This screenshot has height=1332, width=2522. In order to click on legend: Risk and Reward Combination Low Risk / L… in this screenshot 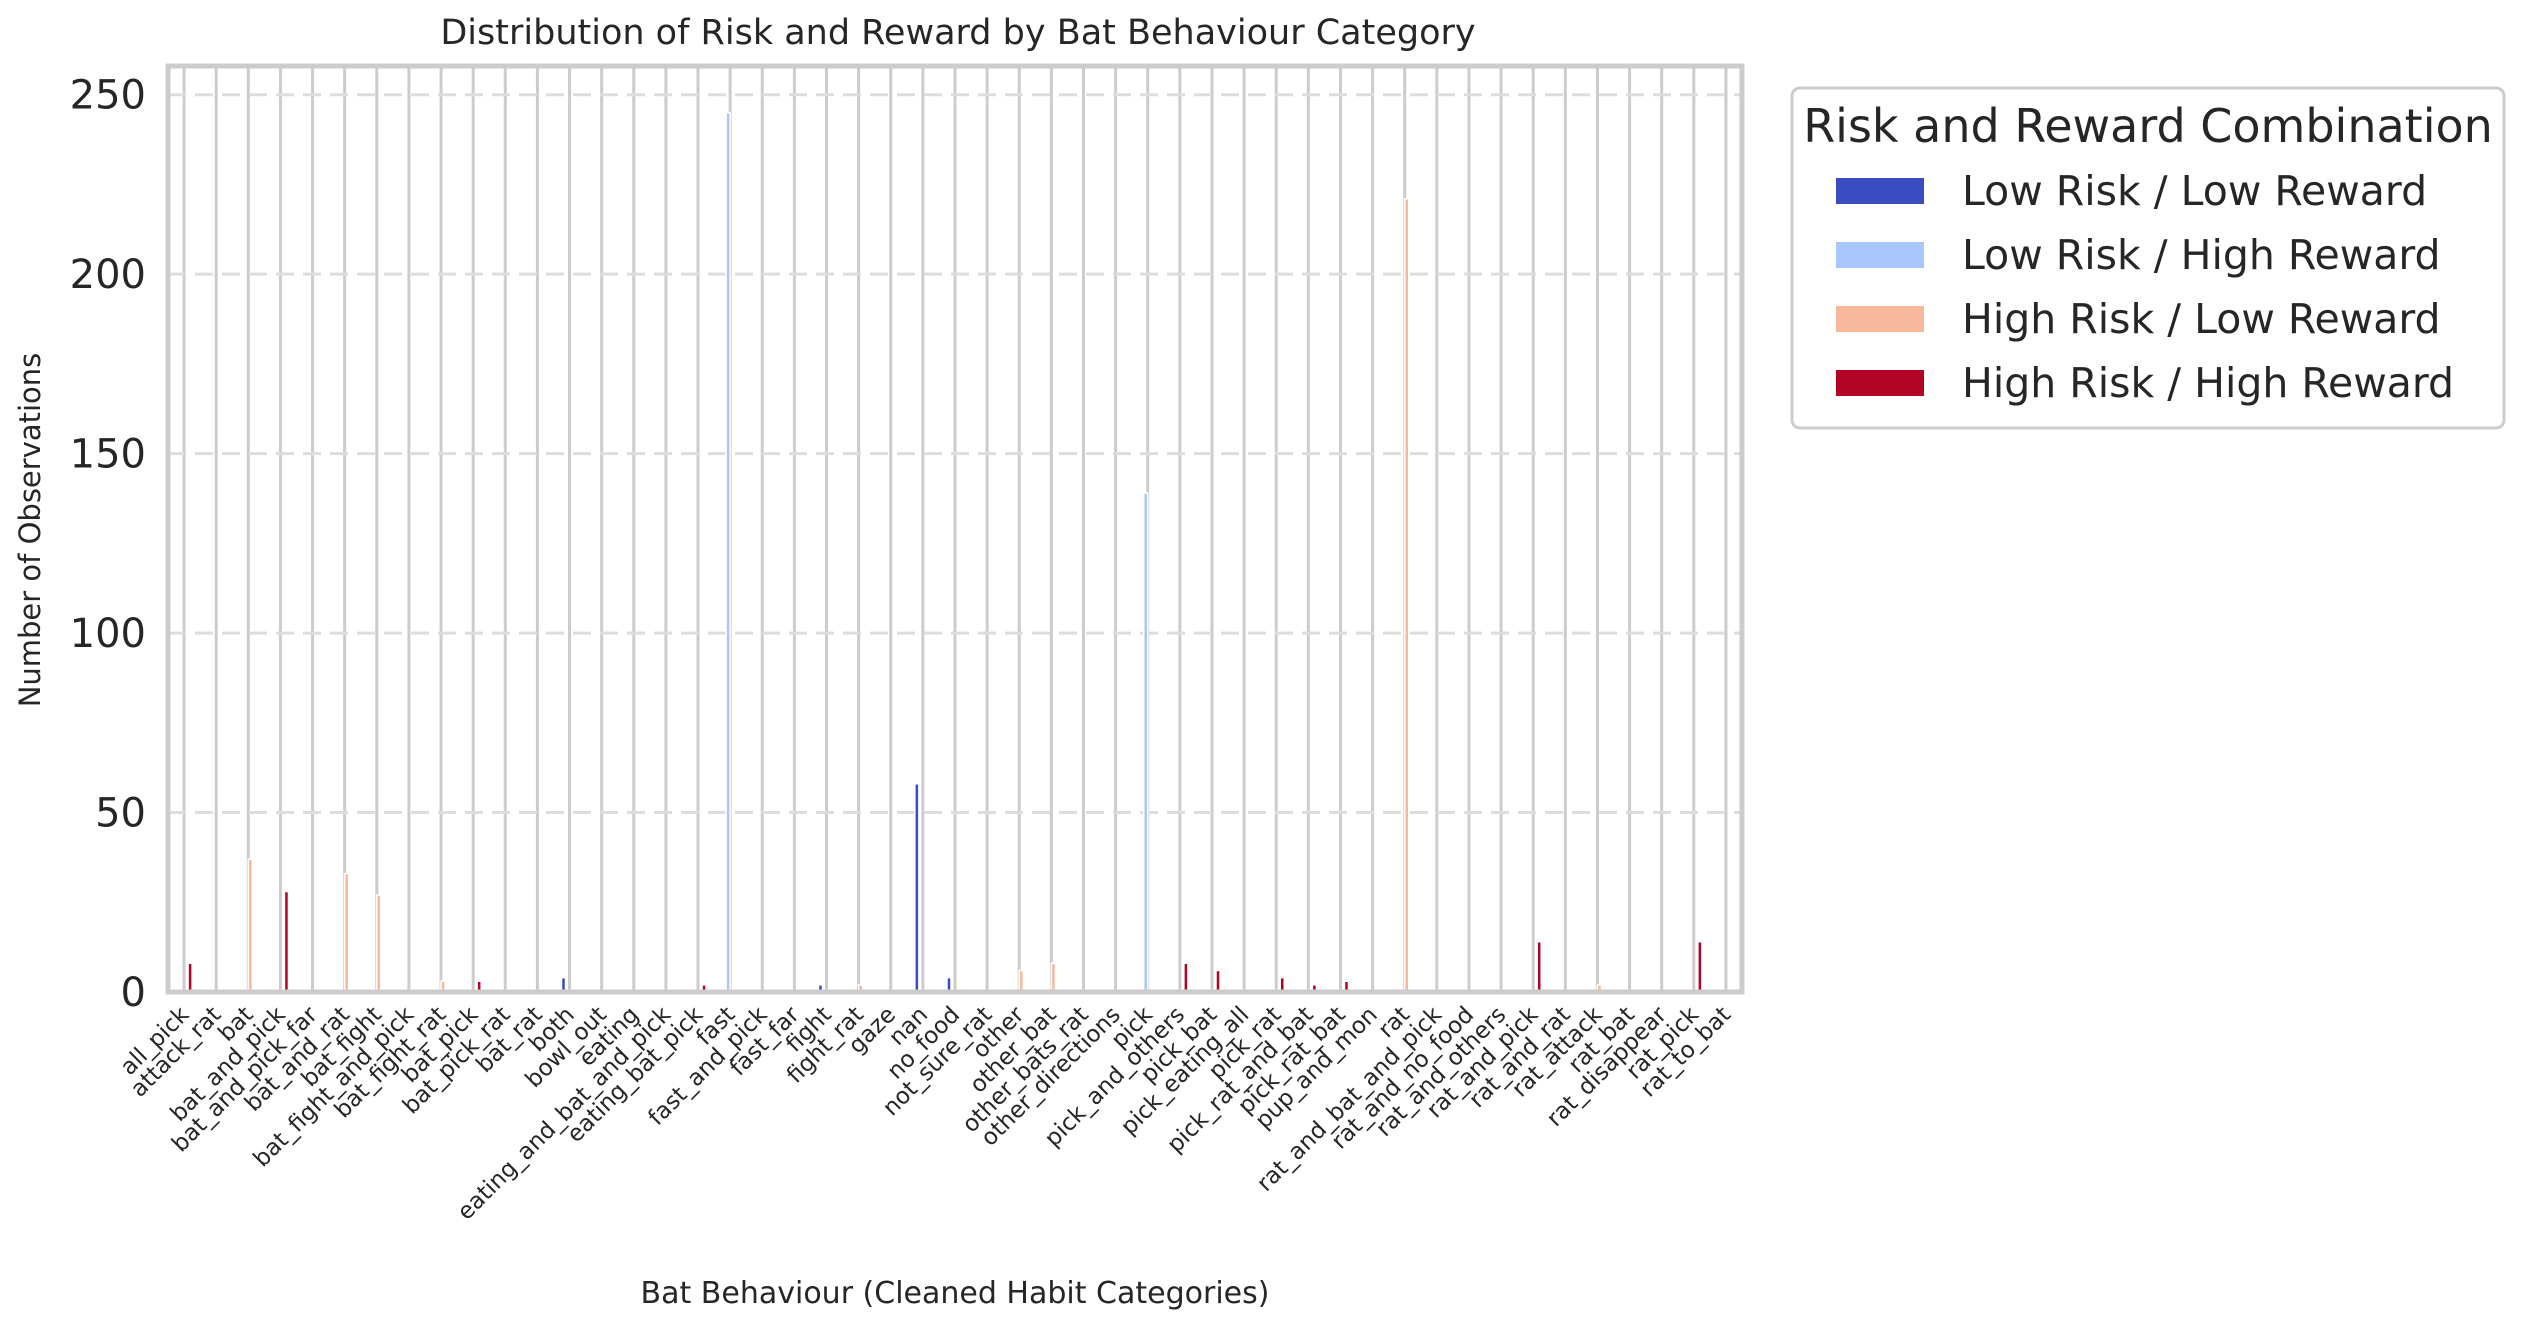, I will do `click(2148, 258)`.